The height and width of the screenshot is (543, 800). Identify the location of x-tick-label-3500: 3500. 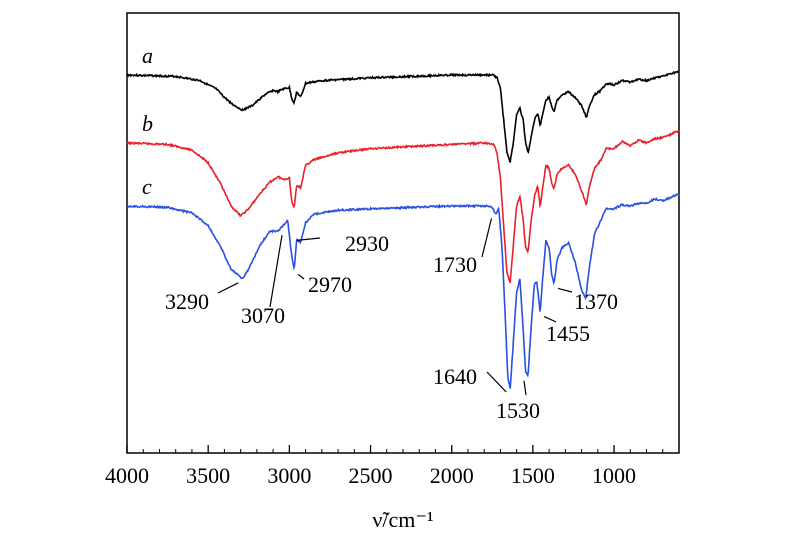
(208, 475).